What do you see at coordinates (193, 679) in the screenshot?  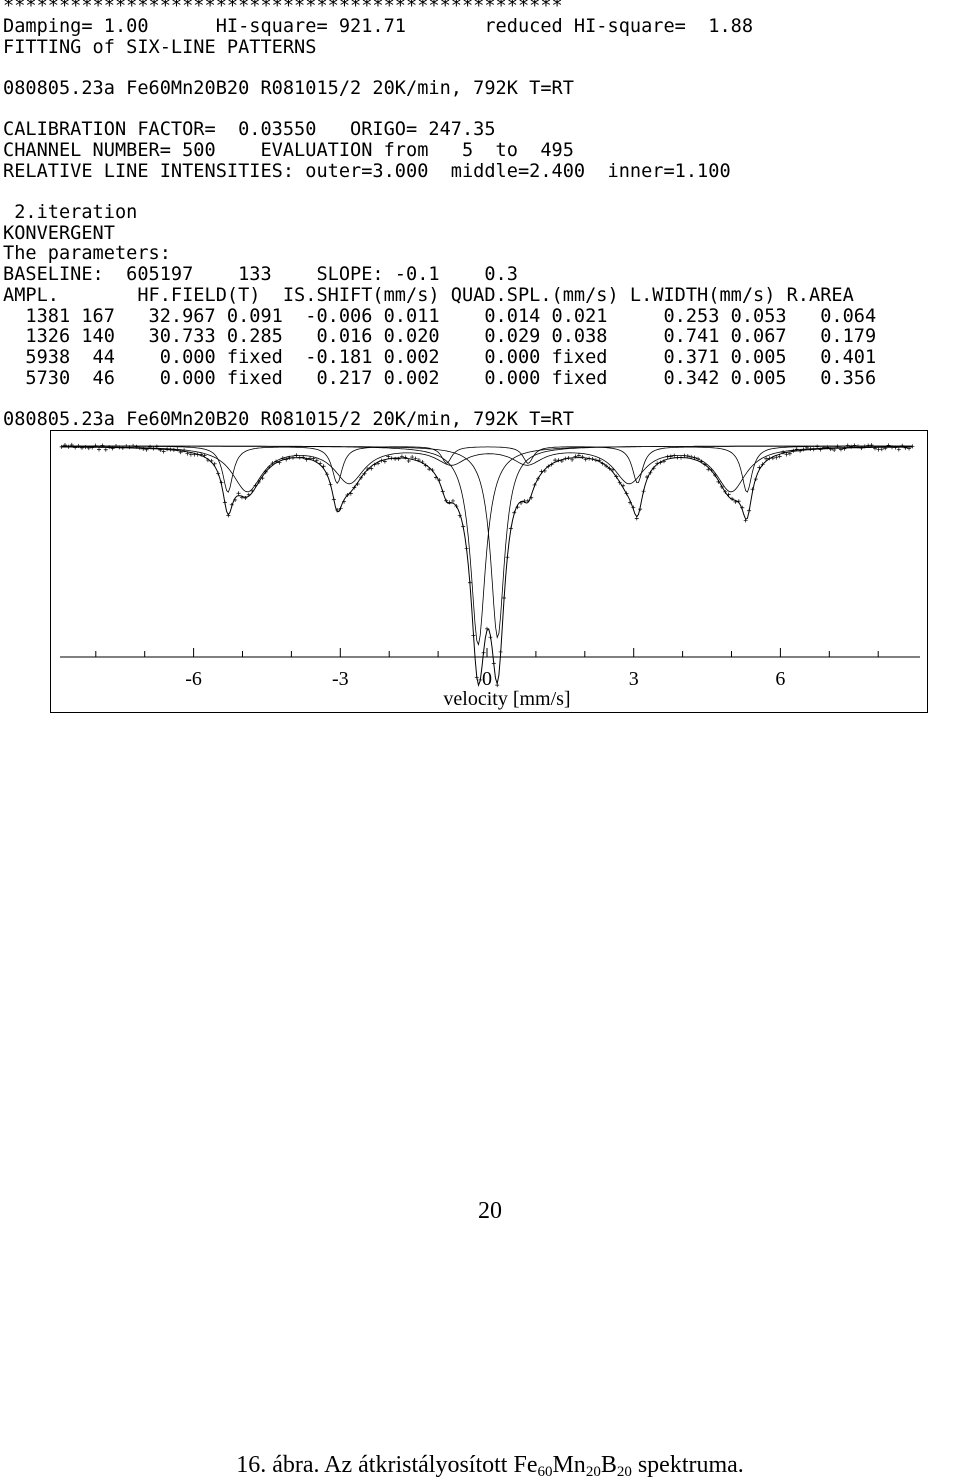 I see `x-tick-label: -6` at bounding box center [193, 679].